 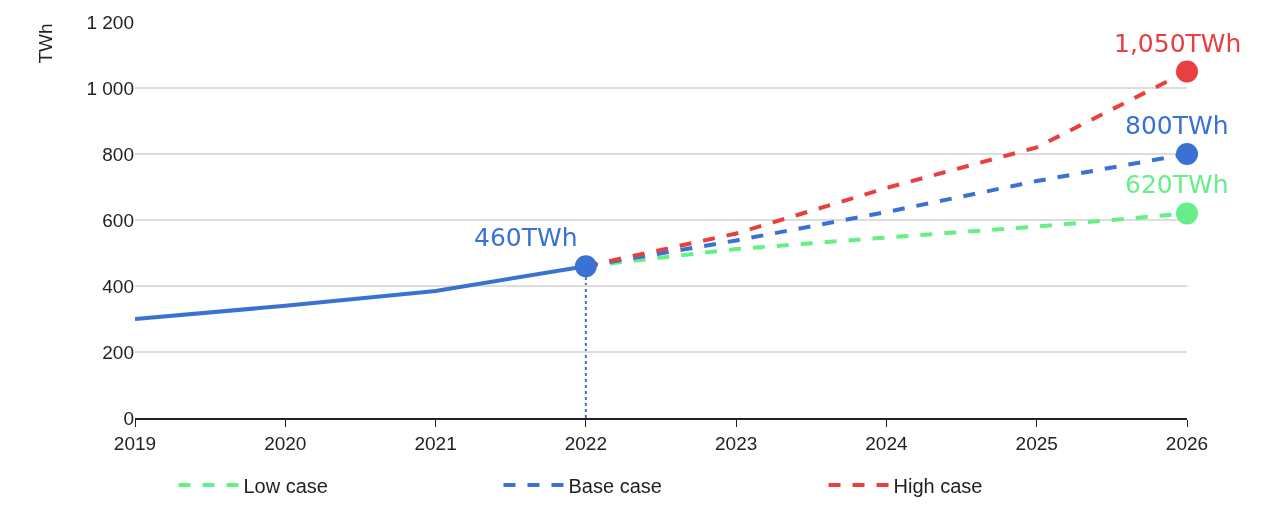 What do you see at coordinates (118, 154) in the screenshot?
I see `y-tick-label: 800` at bounding box center [118, 154].